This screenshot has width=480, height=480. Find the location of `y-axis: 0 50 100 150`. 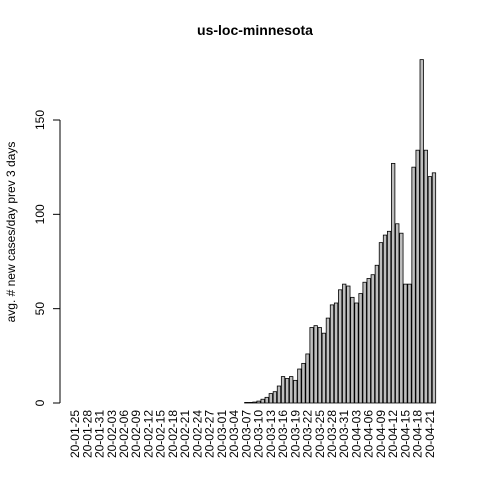

y-axis: 0 50 100 150 is located at coordinates (47, 258).